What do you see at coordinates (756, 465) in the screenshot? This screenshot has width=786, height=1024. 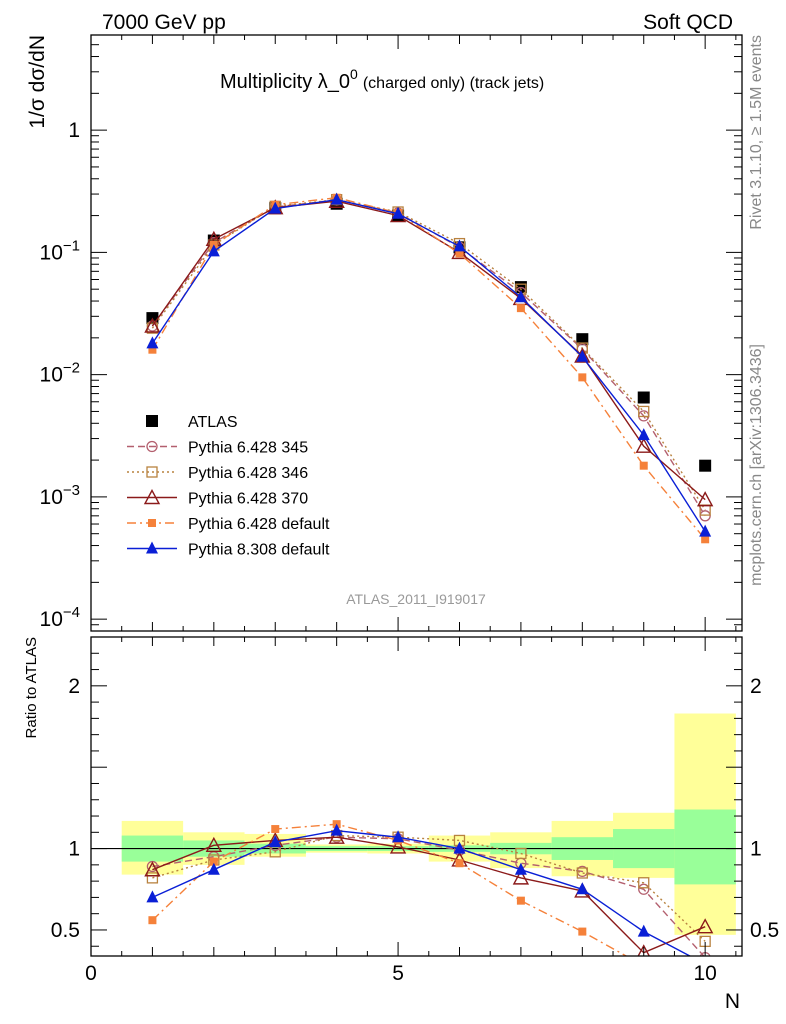 I see `side-text-mcplots: mcplots.cern.ch [arXiv:1306.3436]` at bounding box center [756, 465].